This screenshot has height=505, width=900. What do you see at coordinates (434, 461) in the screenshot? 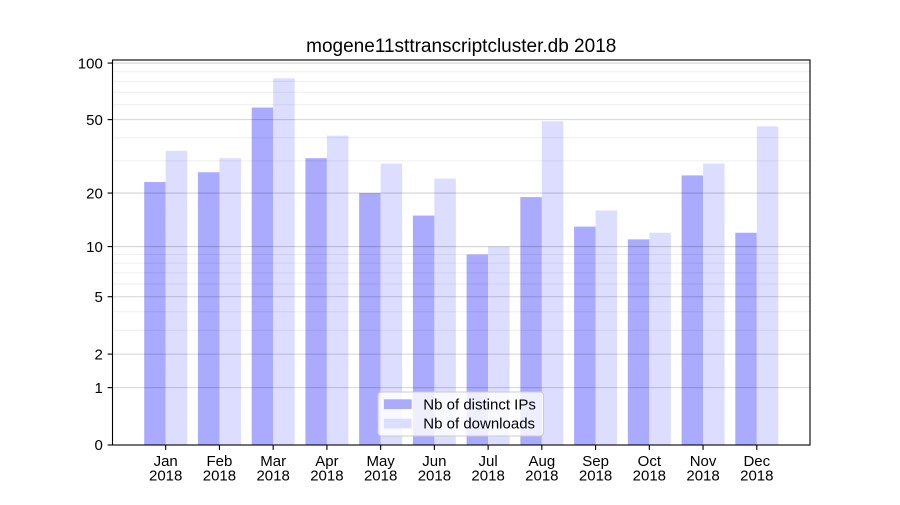
I see `svg-text: Jun` at bounding box center [434, 461].